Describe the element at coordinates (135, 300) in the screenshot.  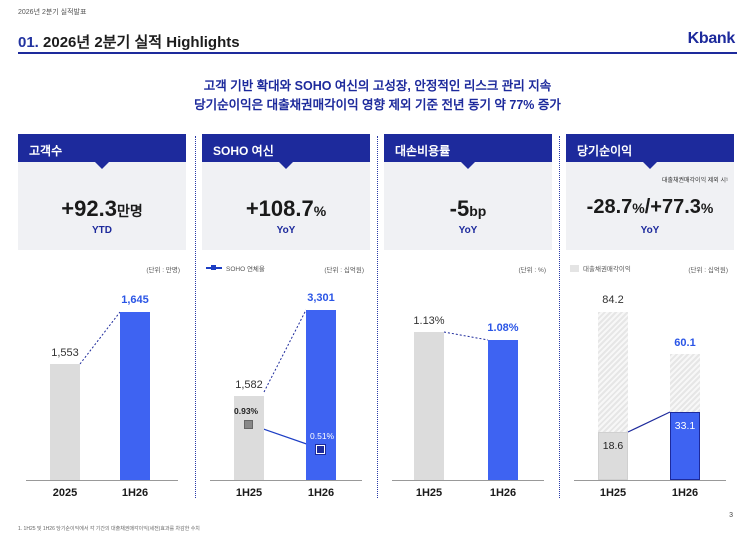
I see `bar-label-1h26: 1,645` at that location.